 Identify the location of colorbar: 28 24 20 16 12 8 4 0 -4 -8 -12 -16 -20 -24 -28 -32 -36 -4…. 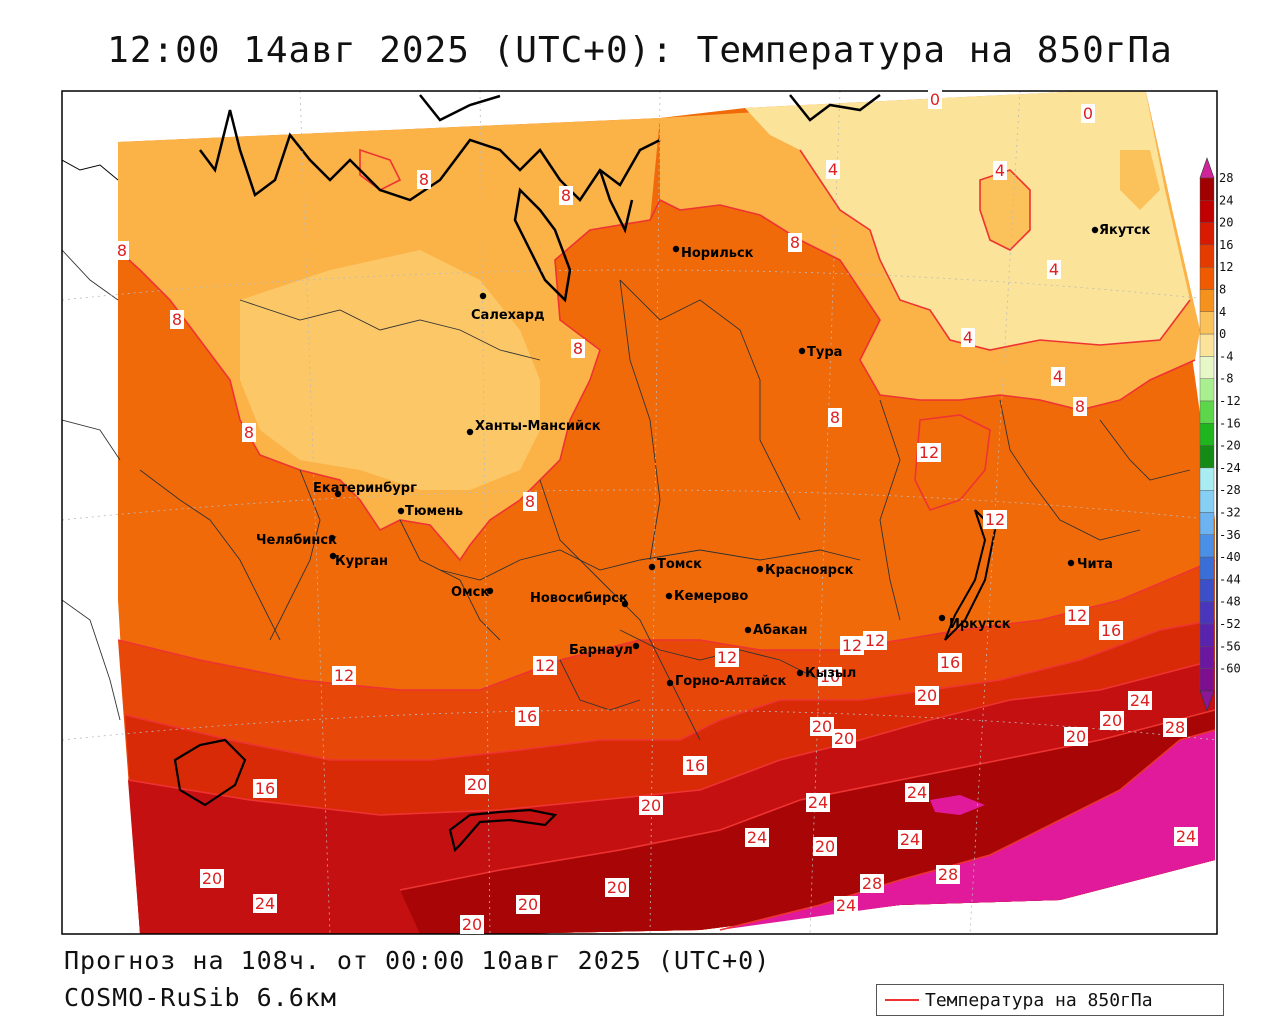
(1220, 434).